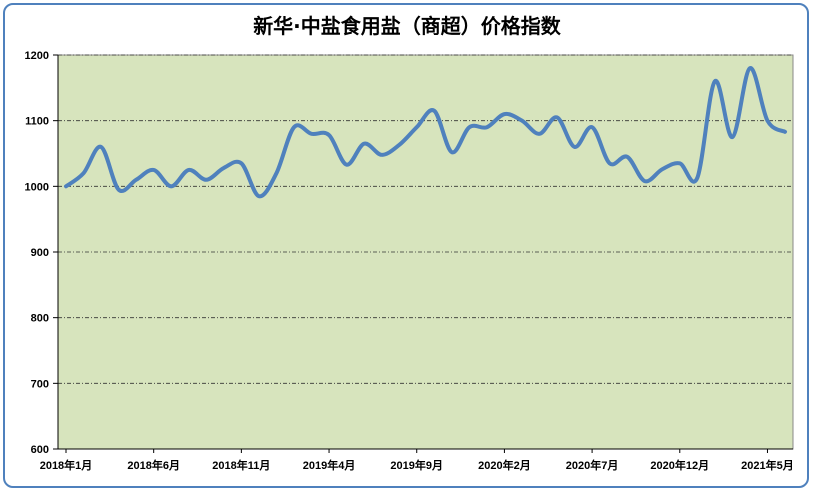 The image size is (814, 493). What do you see at coordinates (40, 384) in the screenshot?
I see `y-tick-label: 700` at bounding box center [40, 384].